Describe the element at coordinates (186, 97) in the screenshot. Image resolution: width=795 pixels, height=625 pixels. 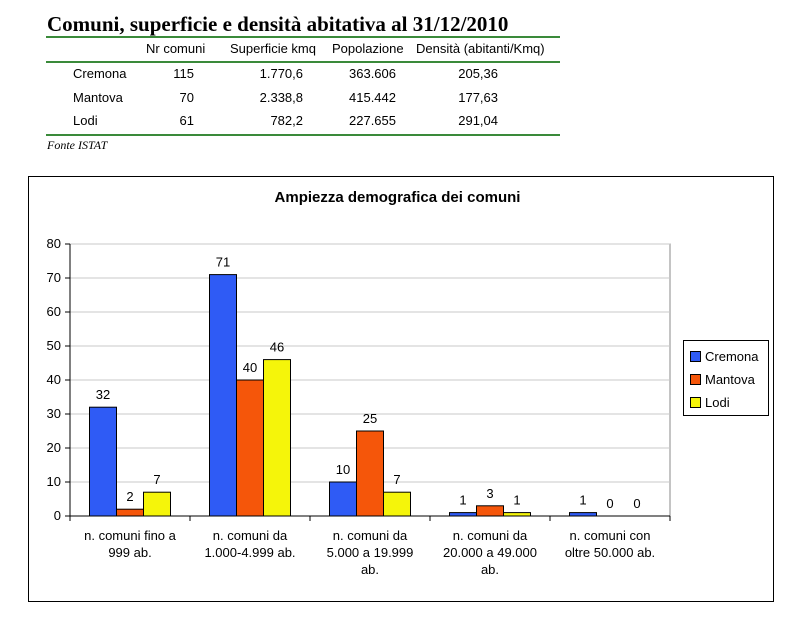
I see `row-mantova-comuni: 70` at that location.